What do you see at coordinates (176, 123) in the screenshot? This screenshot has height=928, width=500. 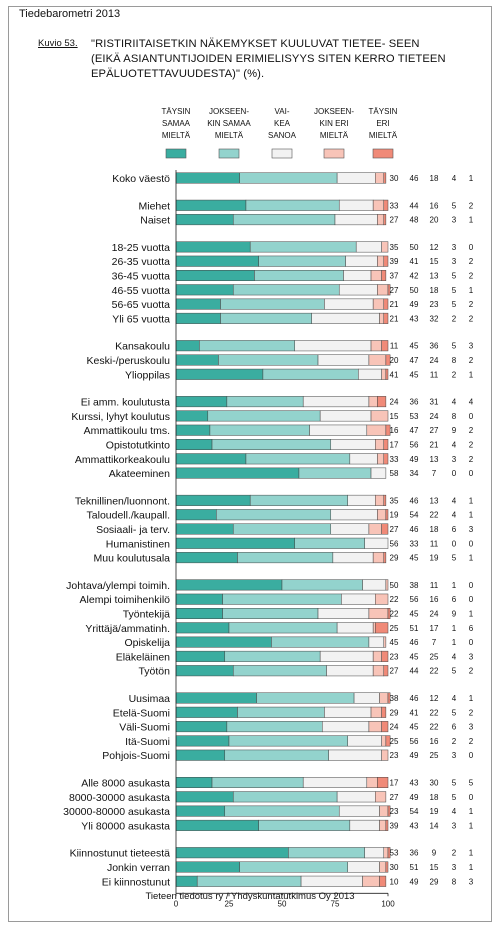 I see `legend-label: SAMAA` at bounding box center [176, 123].